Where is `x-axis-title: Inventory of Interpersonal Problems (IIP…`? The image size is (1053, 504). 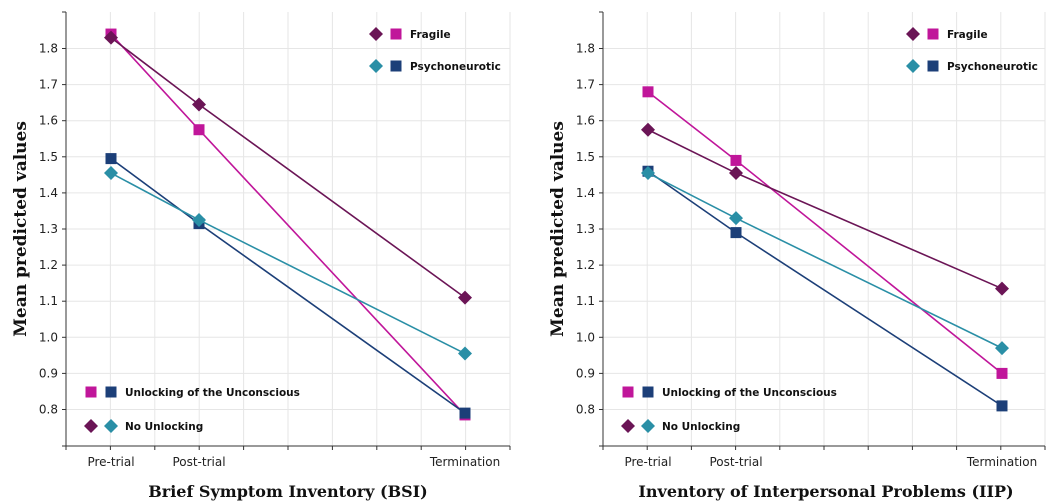 x-axis-title: Inventory of Interpersonal Problems (IIP… is located at coordinates (825, 491).